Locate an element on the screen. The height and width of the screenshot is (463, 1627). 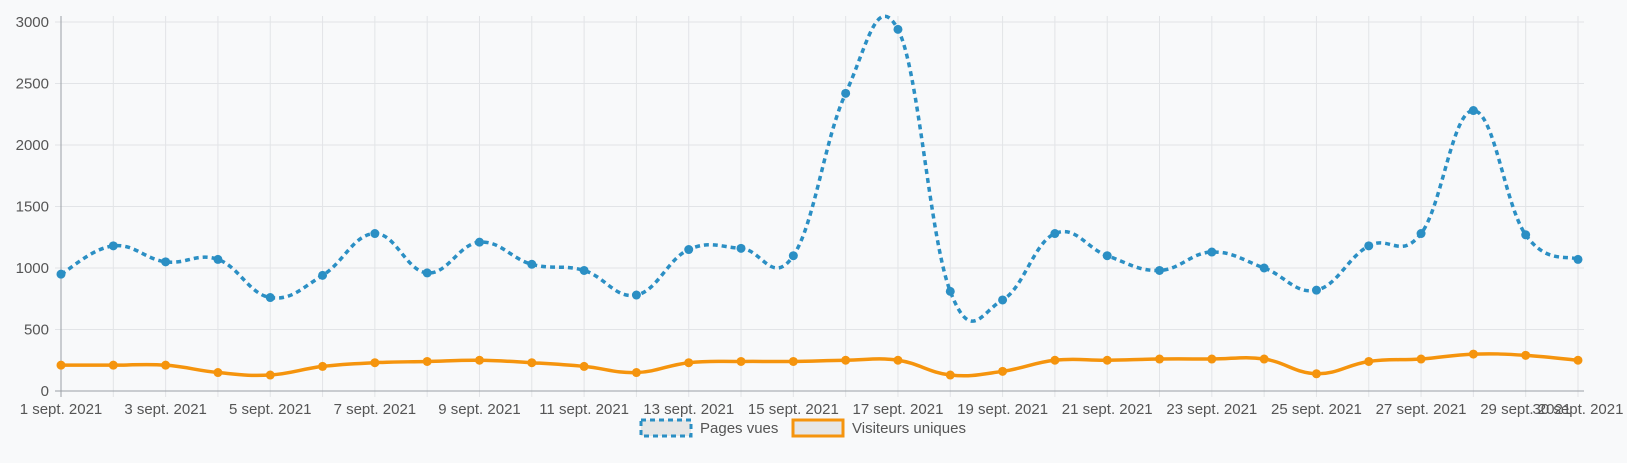
y-tick-label: 3000 is located at coordinates (32, 22).